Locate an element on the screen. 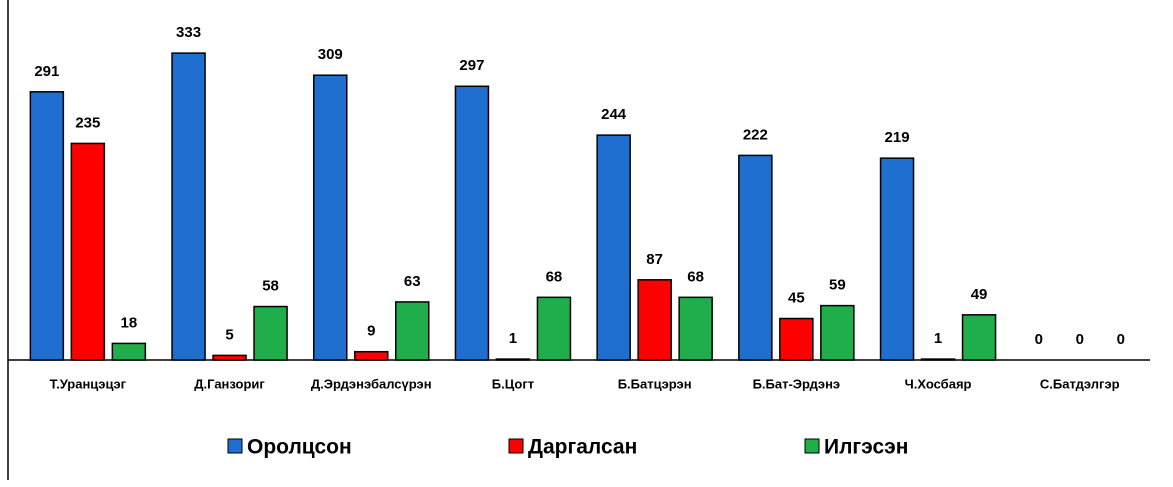 Image resolution: width=1173 pixels, height=487 pixels. data-label: 219 is located at coordinates (897, 137).